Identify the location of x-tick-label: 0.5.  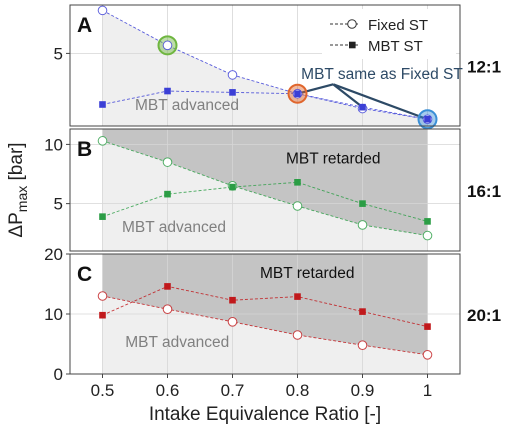
(103, 390).